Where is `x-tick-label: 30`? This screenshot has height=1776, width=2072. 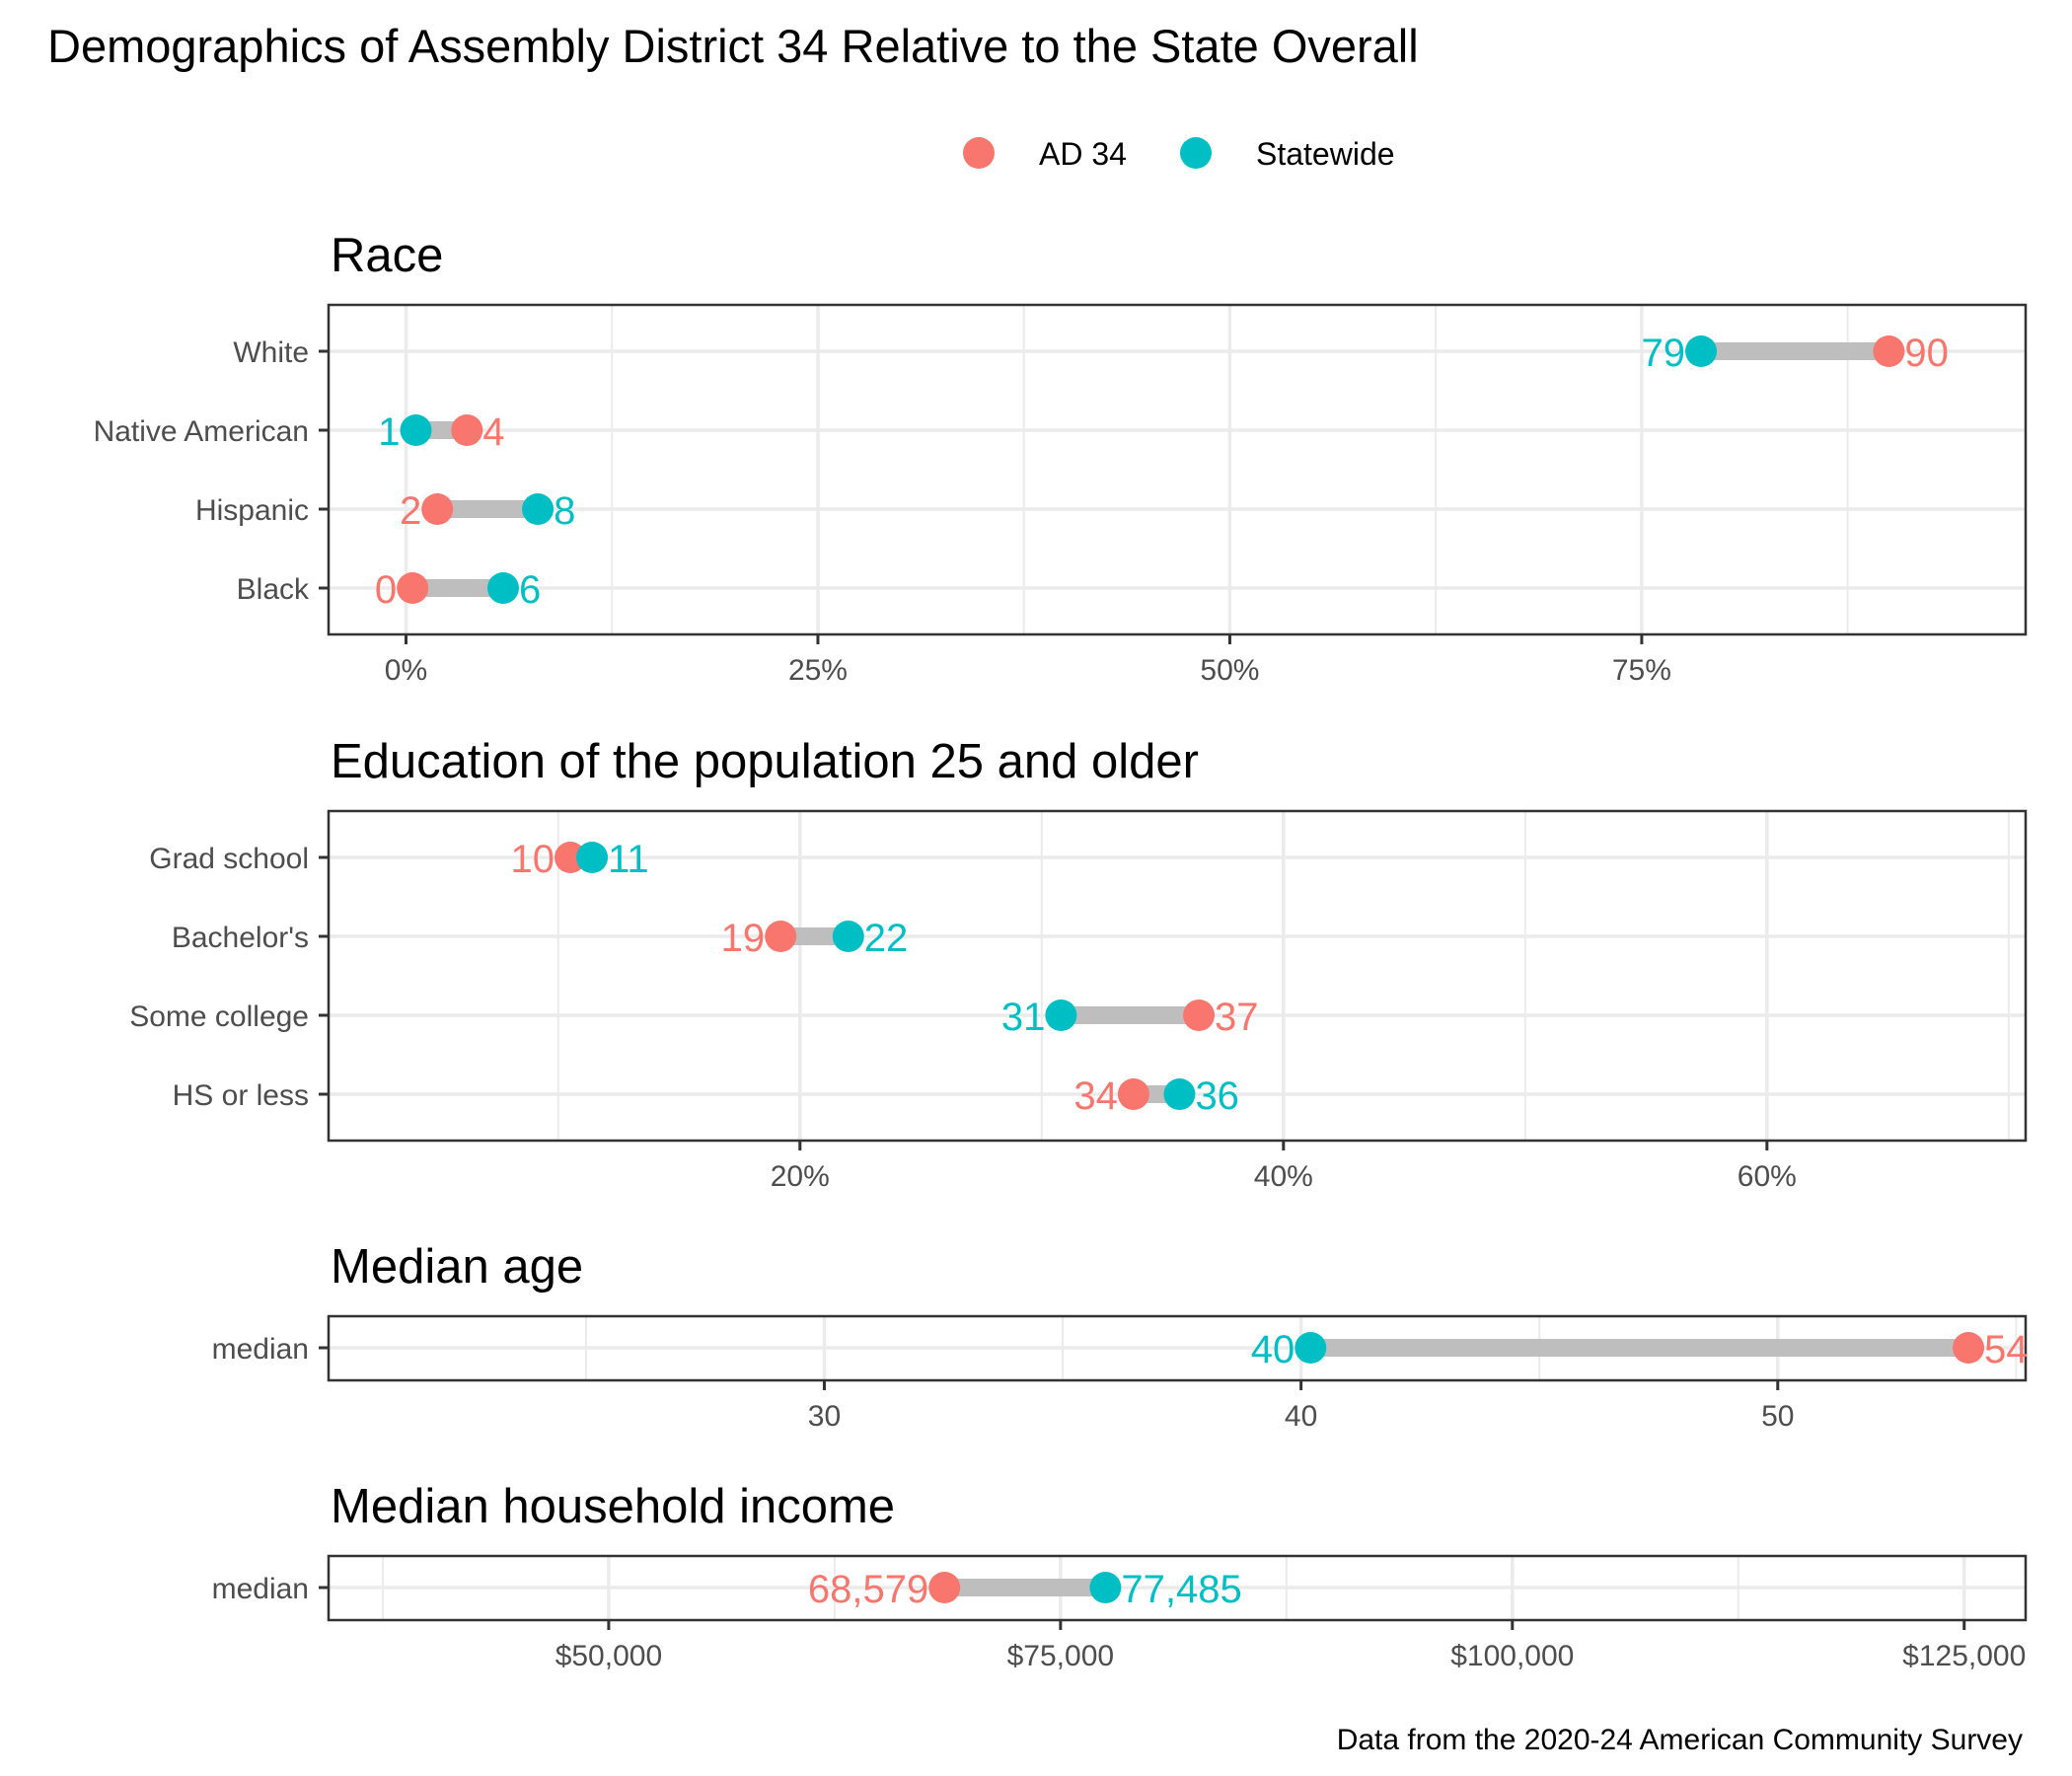 x-tick-label: 30 is located at coordinates (825, 1417).